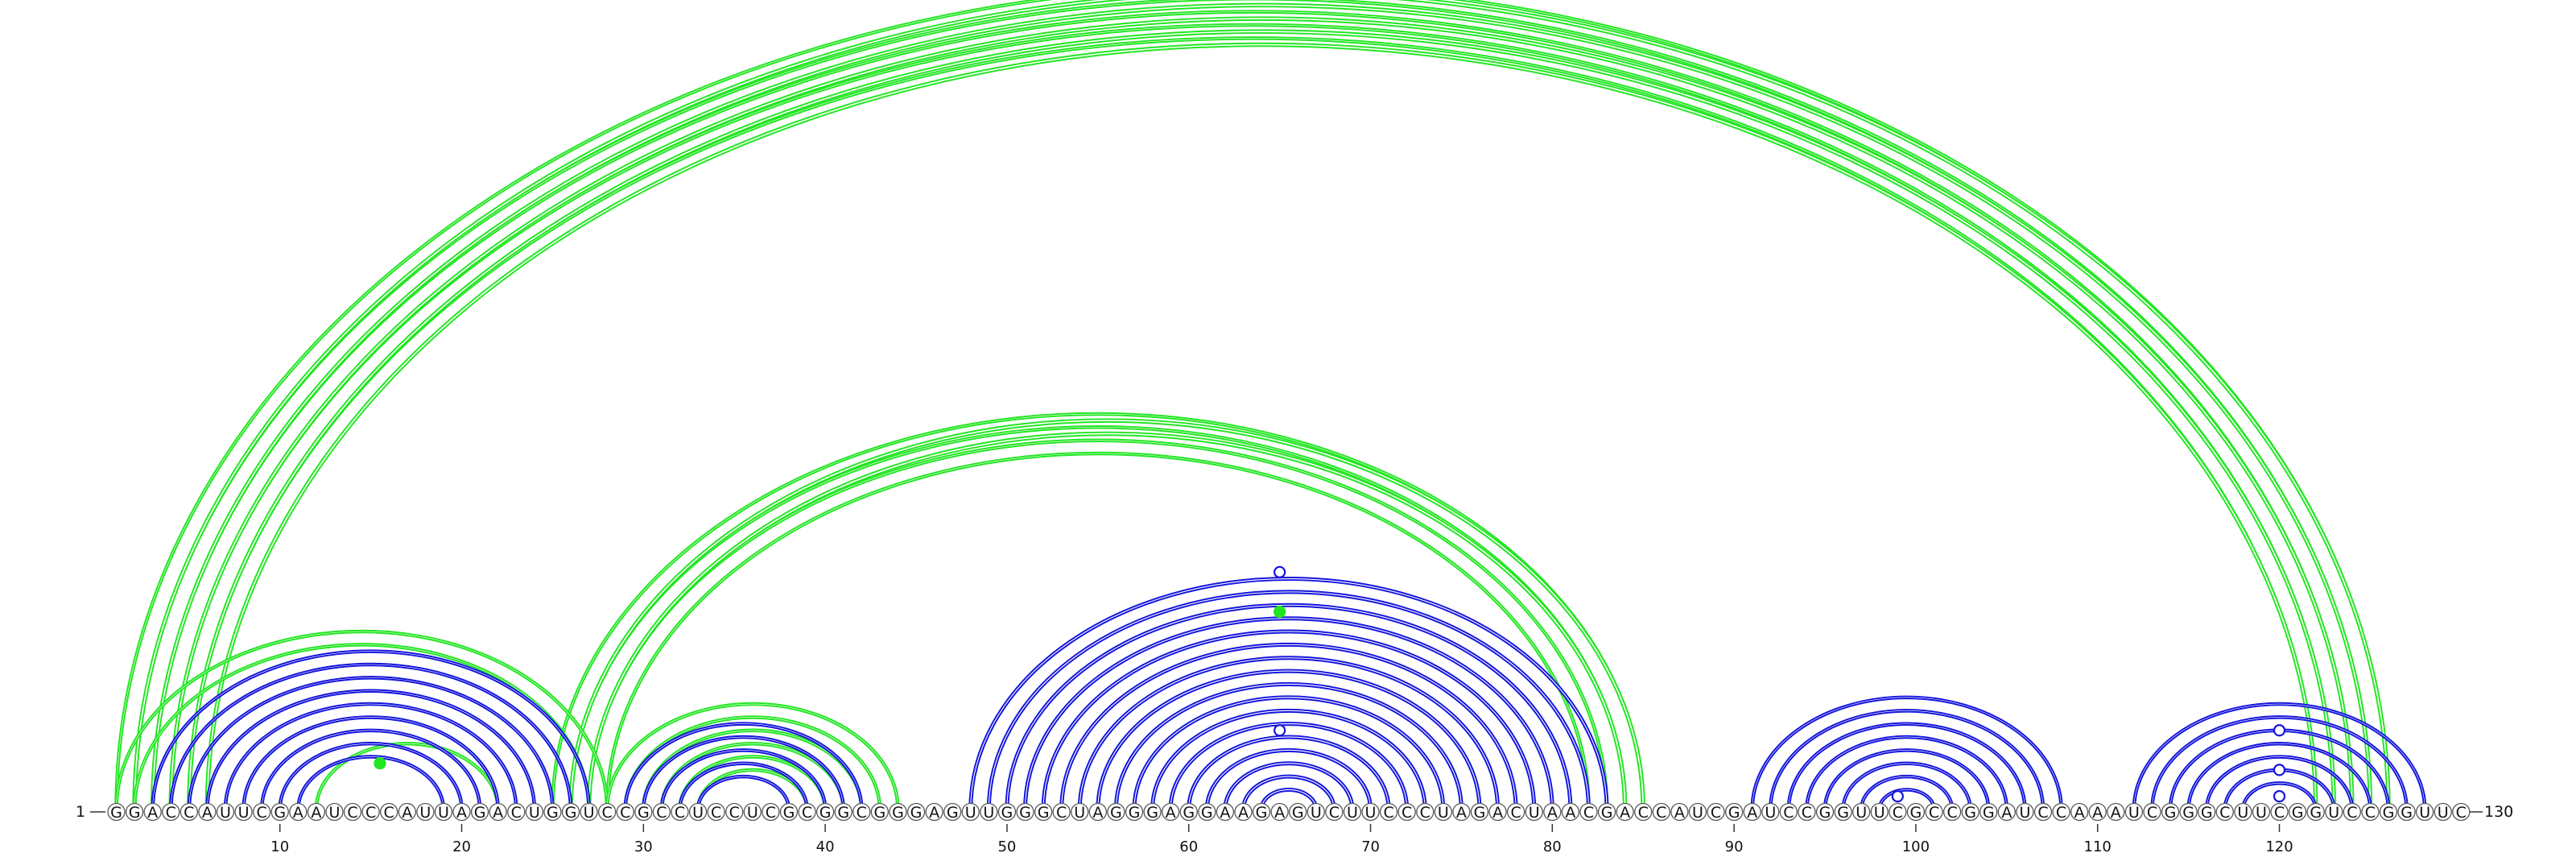 This screenshot has width=2576, height=857. Describe the element at coordinates (1534, 813) in the screenshot. I see `nucleotide-79: U` at that location.